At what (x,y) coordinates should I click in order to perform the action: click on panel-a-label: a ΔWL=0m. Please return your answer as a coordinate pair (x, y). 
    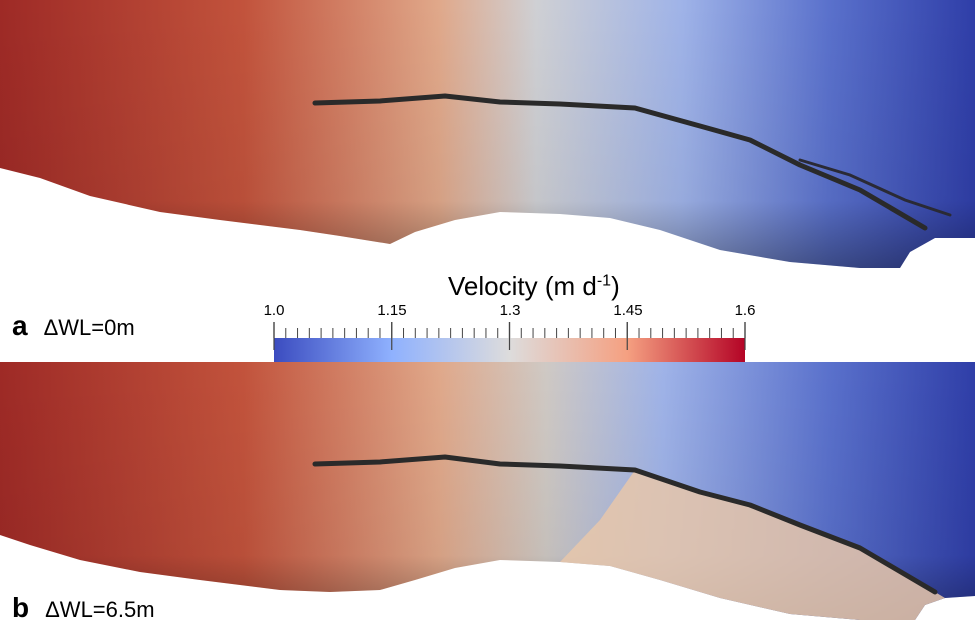
    Looking at the image, I should click on (73, 326).